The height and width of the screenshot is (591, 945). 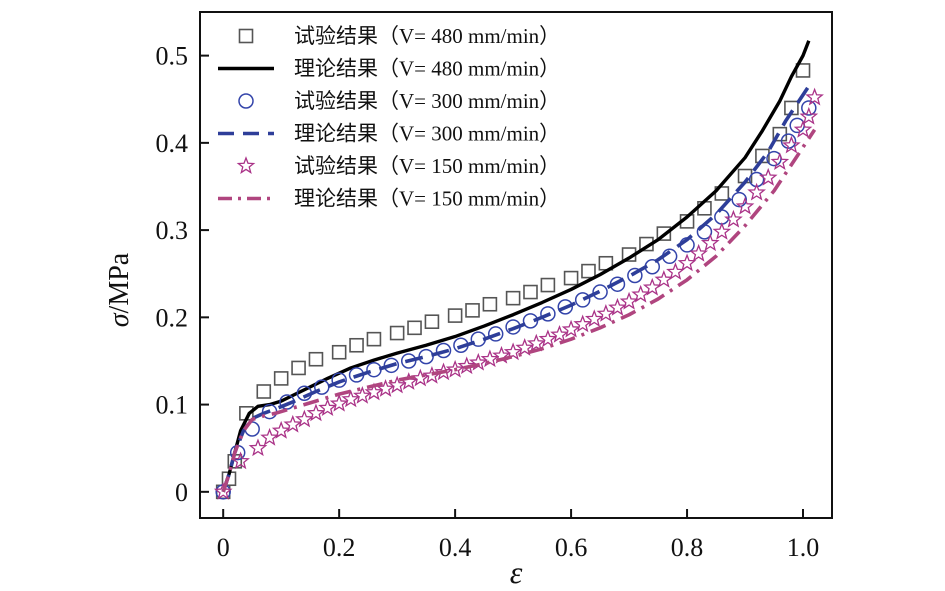 I want to click on x-tick-label: 0.8, so click(x=687, y=547).